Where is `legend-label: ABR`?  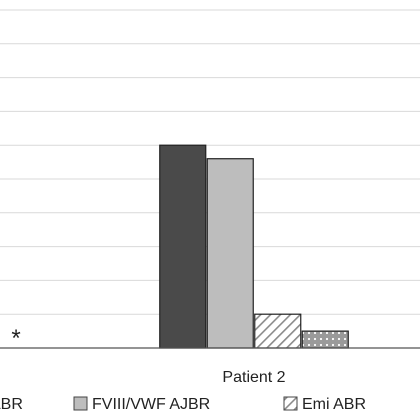 legend-label: ABR is located at coordinates (11, 404).